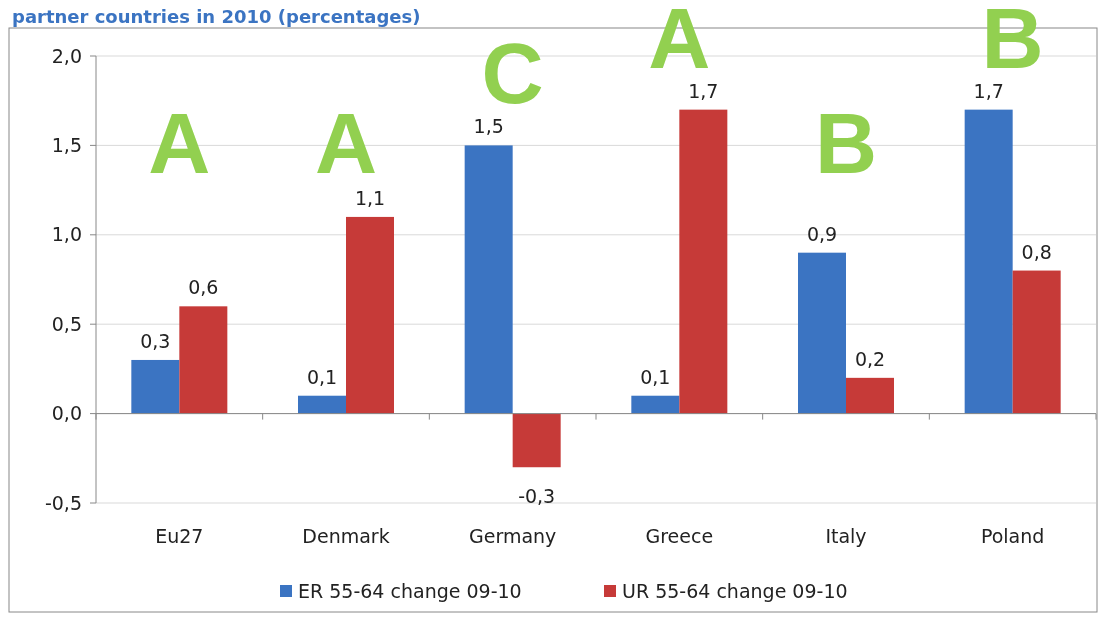 This screenshot has height=621, width=1106. What do you see at coordinates (822, 233) in the screenshot?
I see `data-label: 0,9` at bounding box center [822, 233].